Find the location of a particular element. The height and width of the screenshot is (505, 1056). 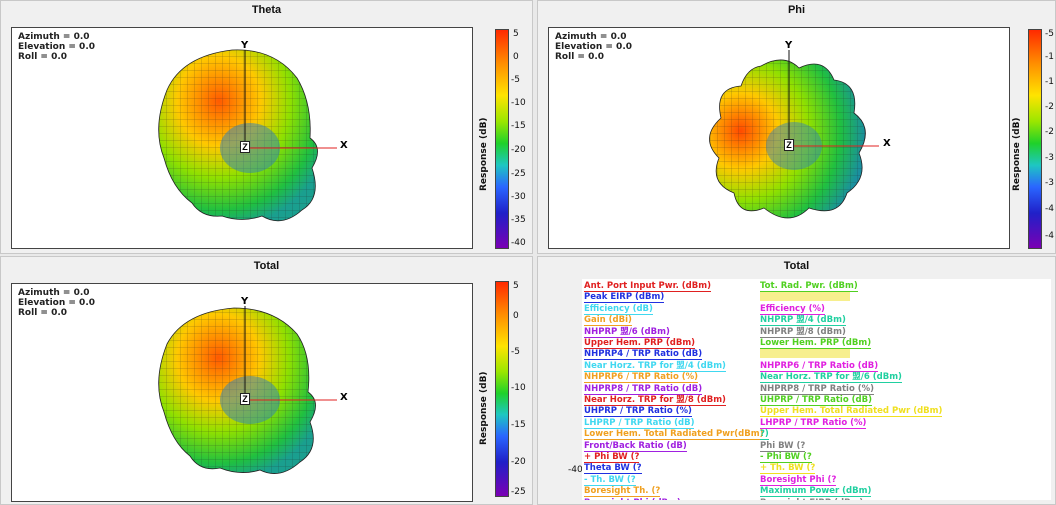

metric-right-item: Upper Hem. Total Radiated Pwr (dBm) is located at coordinates (851, 412).